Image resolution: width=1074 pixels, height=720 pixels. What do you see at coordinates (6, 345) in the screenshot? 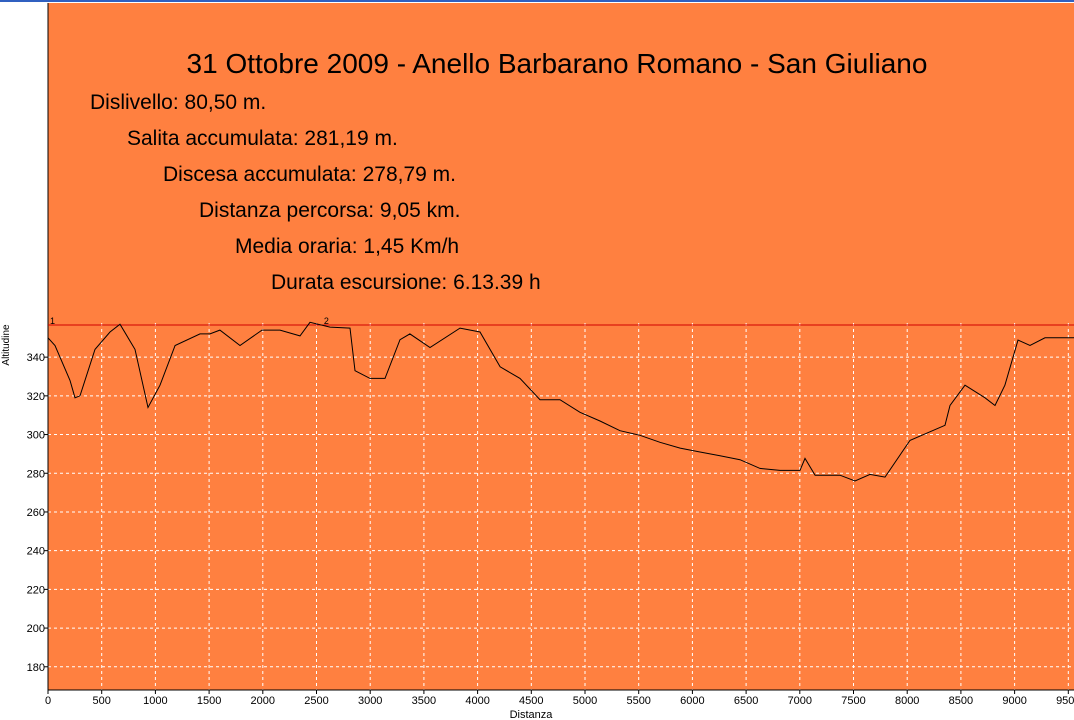
I see `y-axis-label: Altitudine` at bounding box center [6, 345].